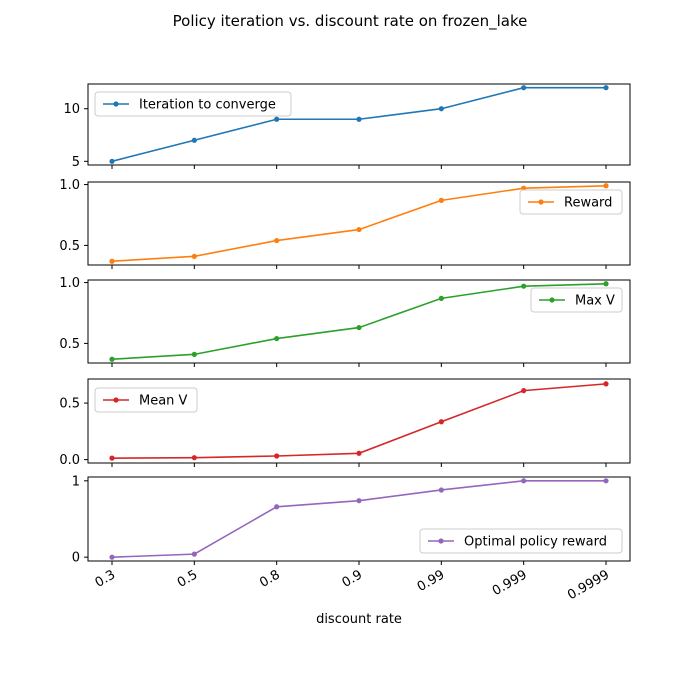 The height and width of the screenshot is (700, 700). Describe the element at coordinates (345, 321) in the screenshot. I see `subplot-3: 0.5 1.0 Max V` at that location.